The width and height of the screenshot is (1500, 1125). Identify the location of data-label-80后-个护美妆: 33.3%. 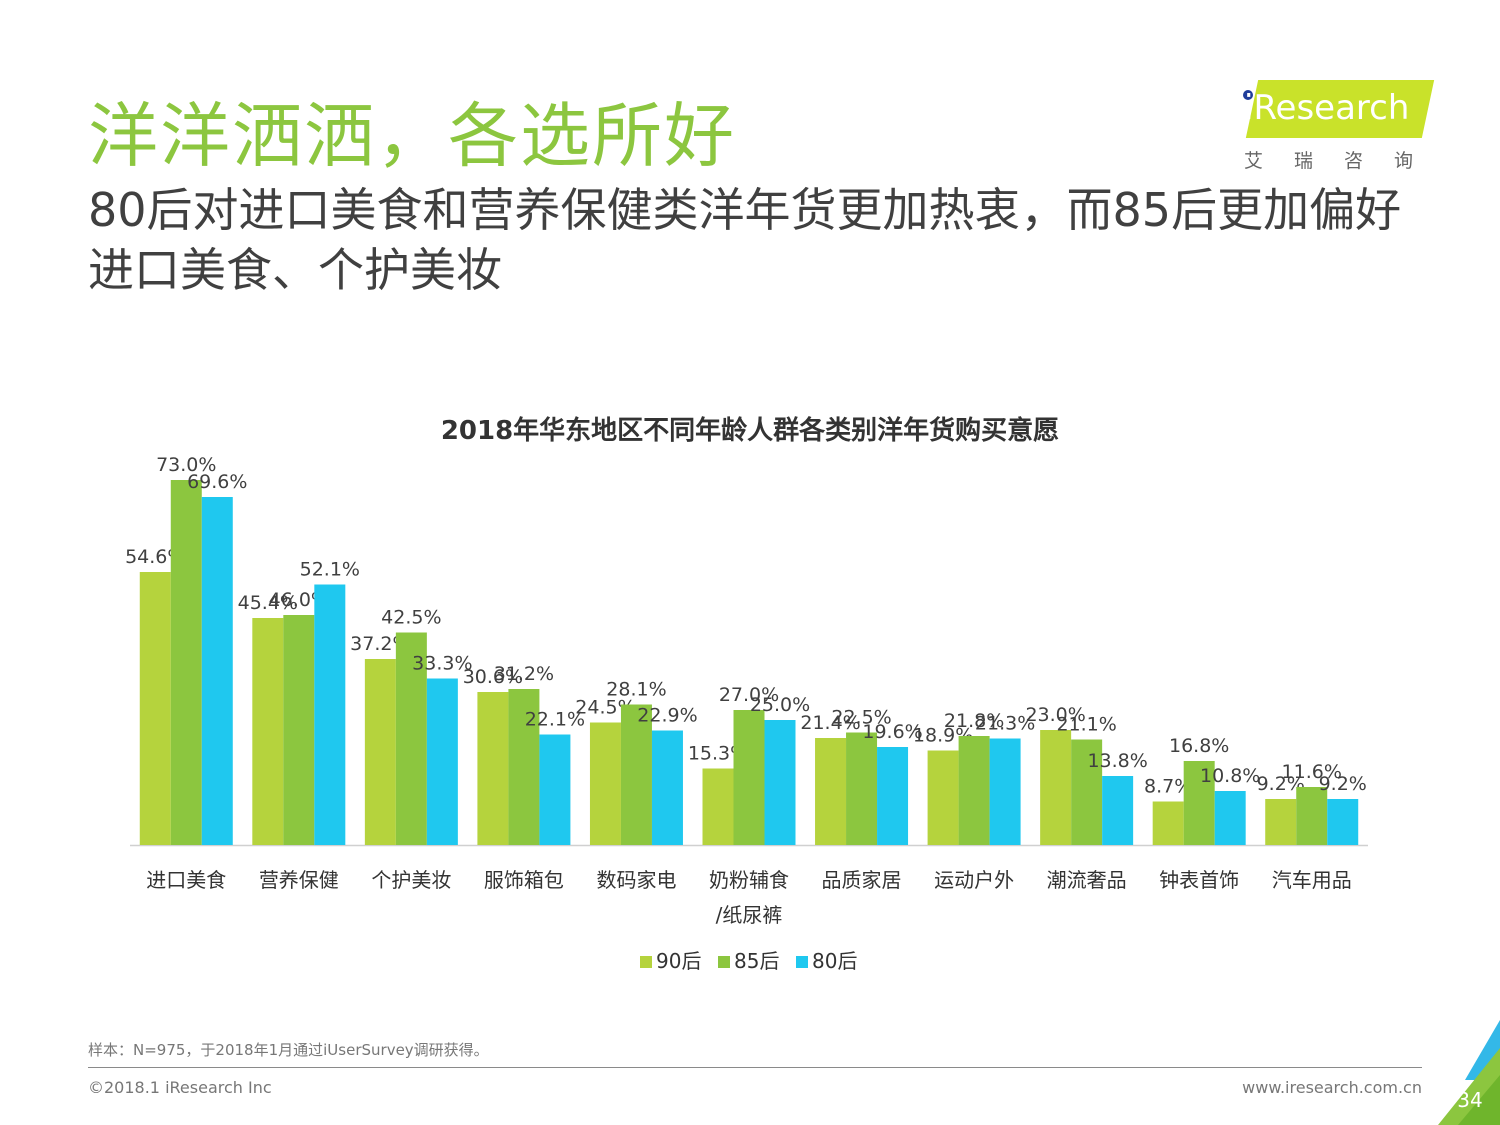
(442, 664).